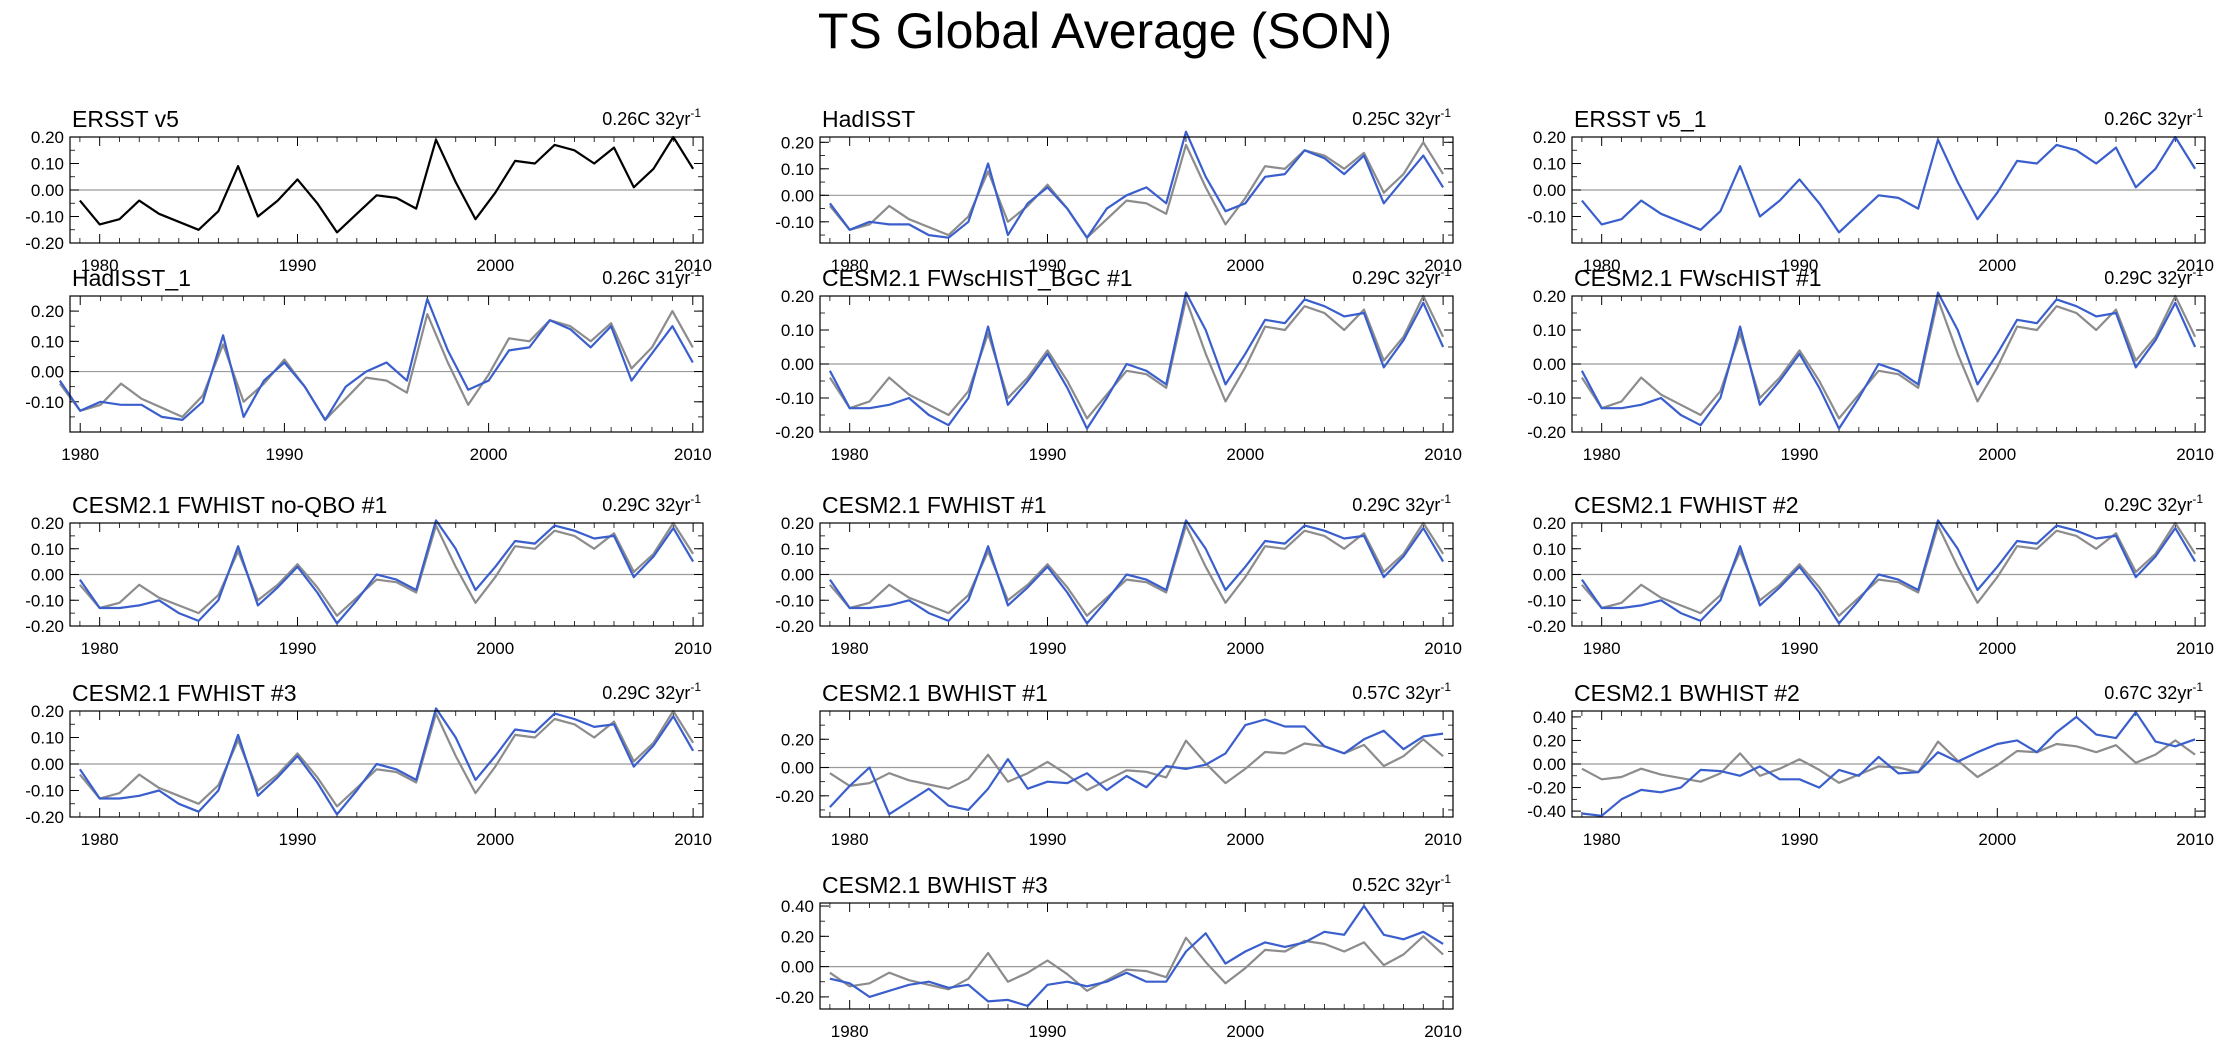 This screenshot has width=2230, height=1057. I want to click on panel-title: HadISST, so click(868, 119).